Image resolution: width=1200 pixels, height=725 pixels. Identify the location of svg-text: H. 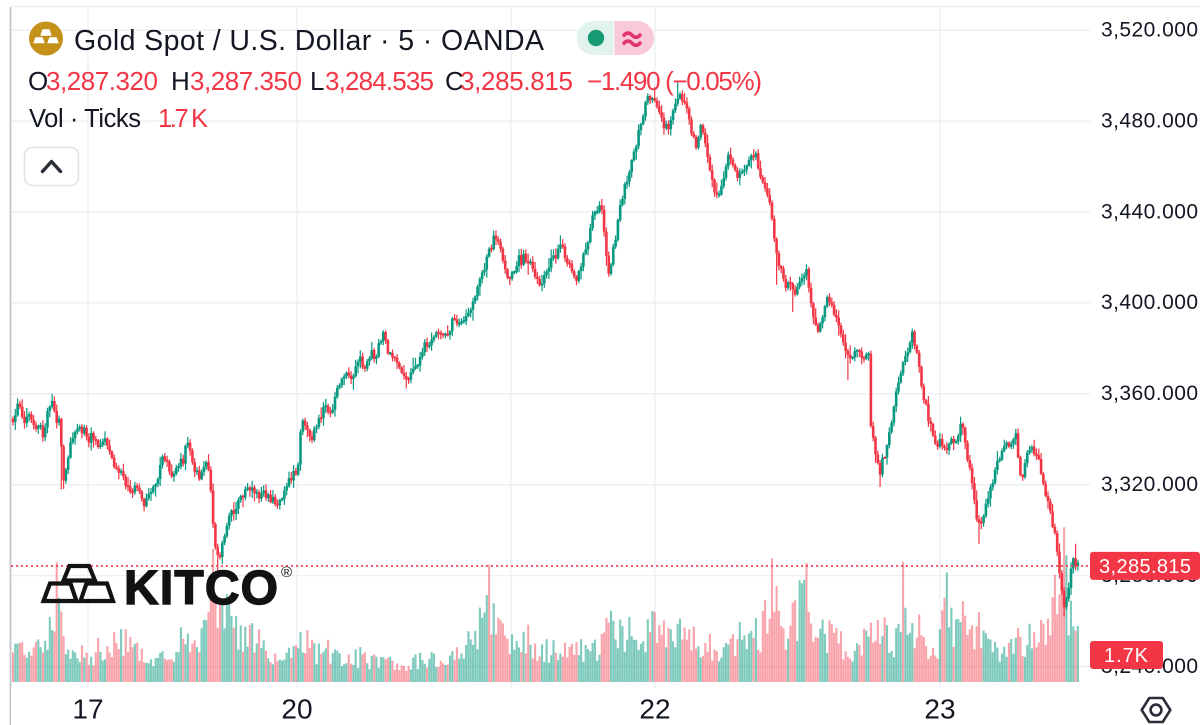
(180, 81).